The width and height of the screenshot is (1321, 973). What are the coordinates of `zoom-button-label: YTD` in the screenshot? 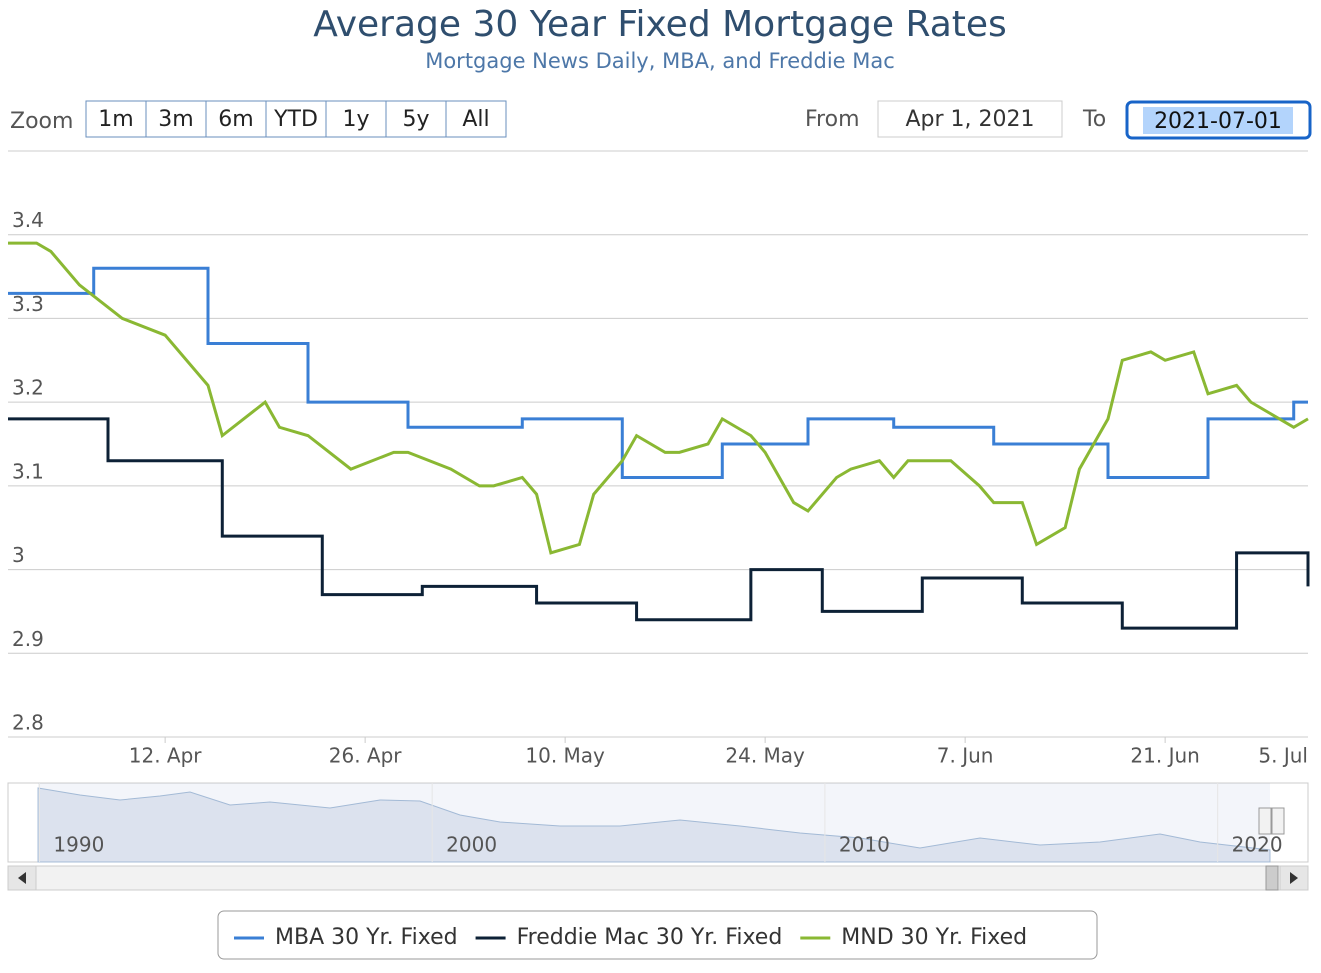 It's located at (295, 119).